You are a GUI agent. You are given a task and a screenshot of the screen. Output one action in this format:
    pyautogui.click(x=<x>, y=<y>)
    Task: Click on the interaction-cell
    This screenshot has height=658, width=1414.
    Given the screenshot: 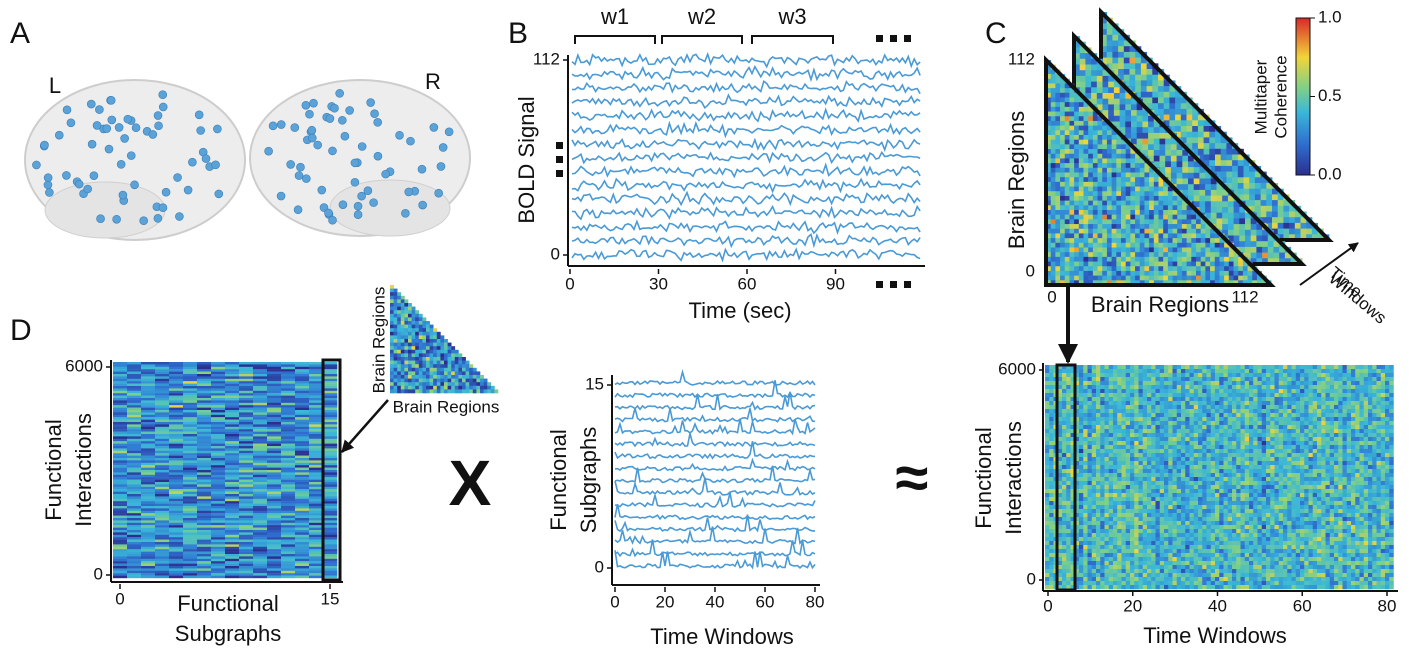 What is the action you would take?
    pyautogui.click(x=1047, y=451)
    